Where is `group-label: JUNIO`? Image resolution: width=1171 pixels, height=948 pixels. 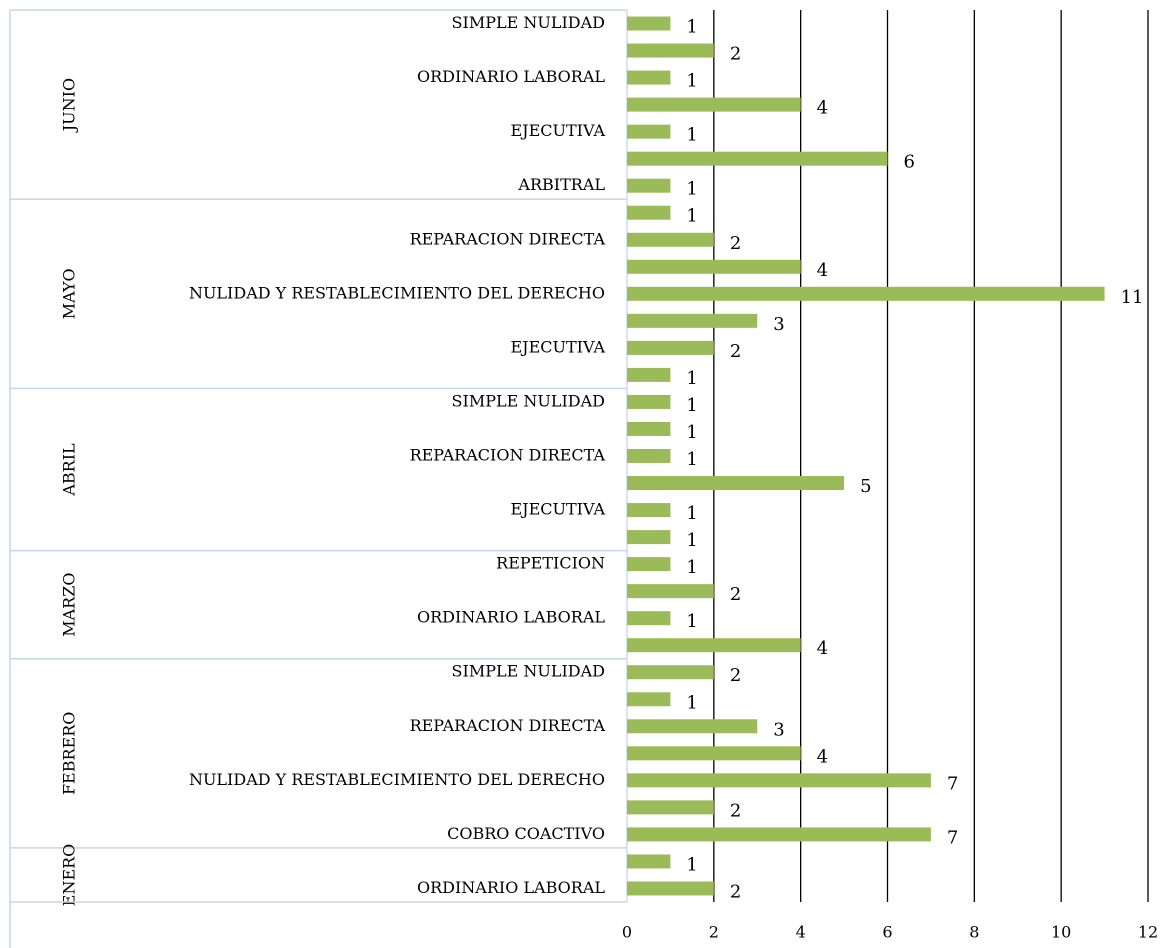
group-label: JUNIO is located at coordinates (69, 105).